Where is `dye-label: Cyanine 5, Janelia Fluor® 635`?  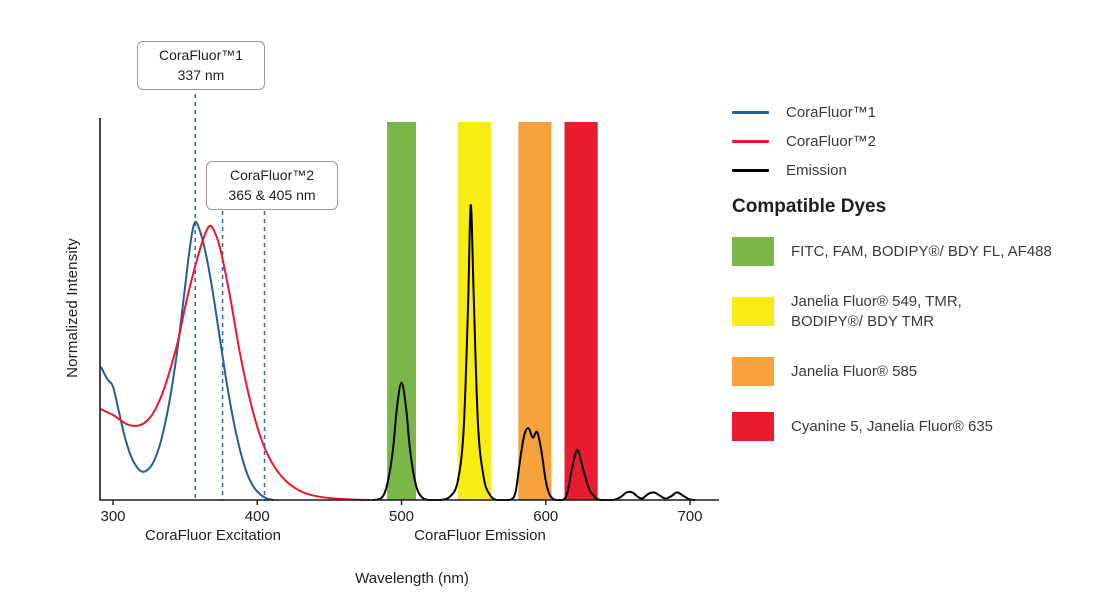 dye-label: Cyanine 5, Janelia Fluor® 635 is located at coordinates (892, 426).